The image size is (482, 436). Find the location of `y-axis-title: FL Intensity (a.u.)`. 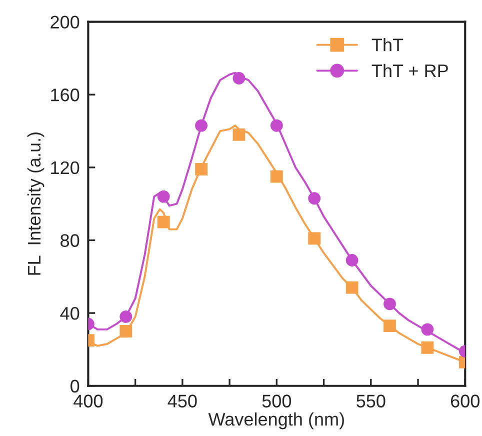

y-axis-title: FL Intensity (a.u.) is located at coordinates (35, 203).